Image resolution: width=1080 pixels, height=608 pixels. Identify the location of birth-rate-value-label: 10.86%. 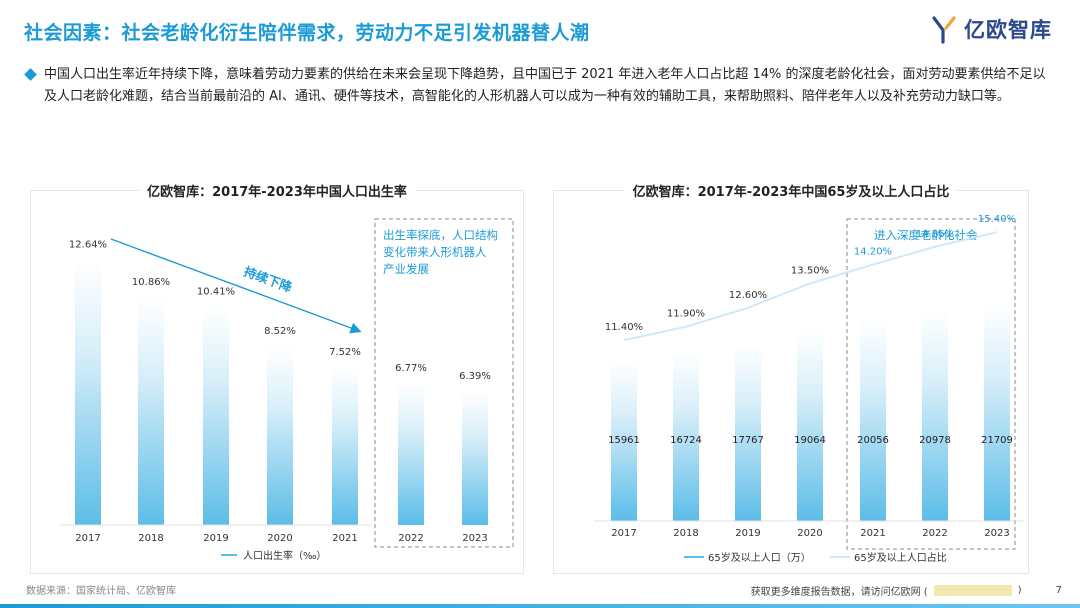
(151, 282).